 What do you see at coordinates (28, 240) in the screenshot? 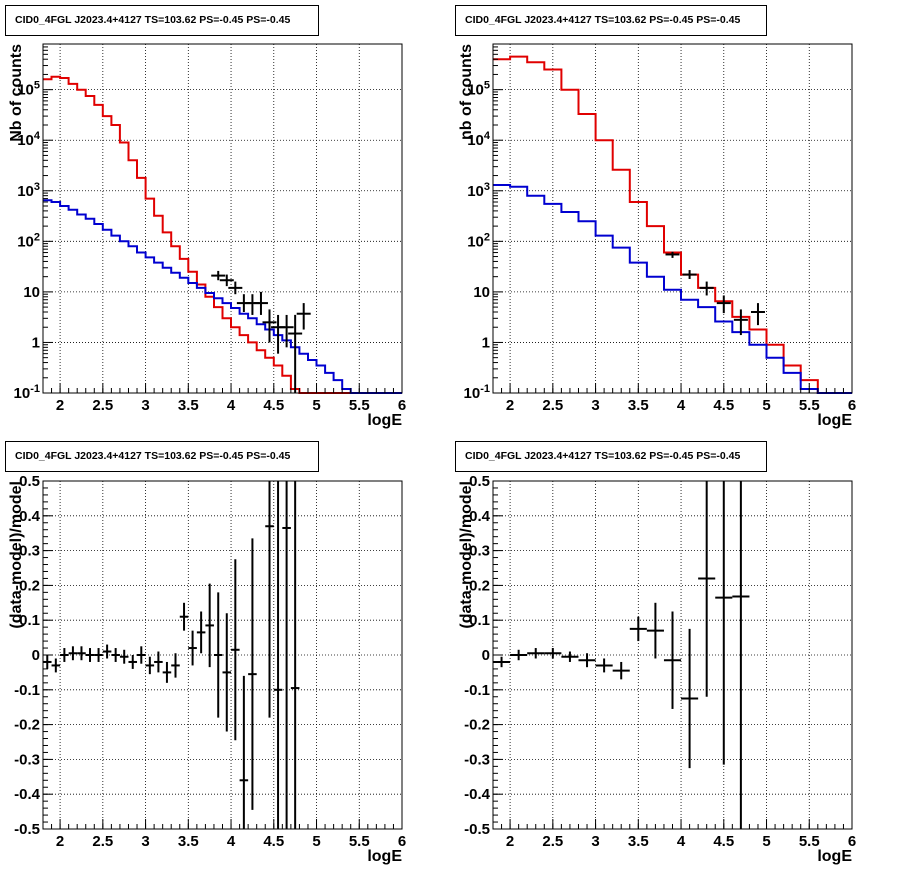
I see `y-tick-label: 10²` at bounding box center [28, 240].